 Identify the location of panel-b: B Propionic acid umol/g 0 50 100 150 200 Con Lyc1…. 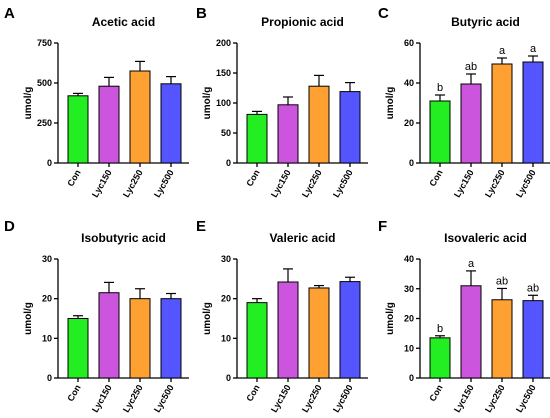
(282, 102).